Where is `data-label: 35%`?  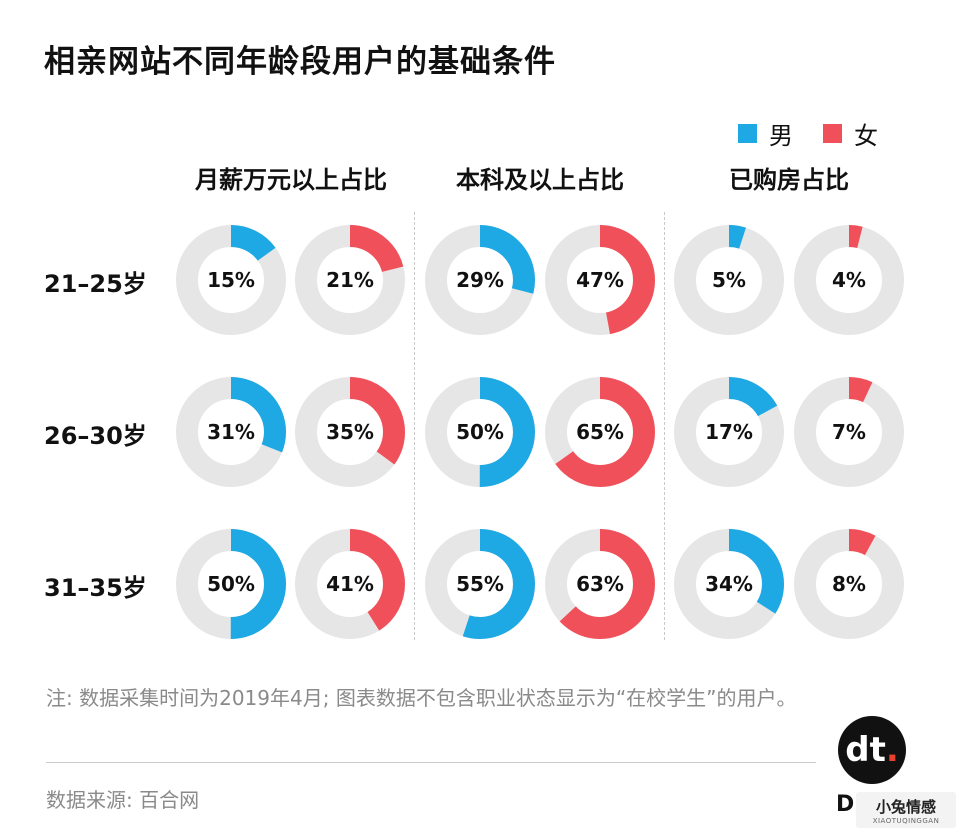
data-label: 35% is located at coordinates (350, 432).